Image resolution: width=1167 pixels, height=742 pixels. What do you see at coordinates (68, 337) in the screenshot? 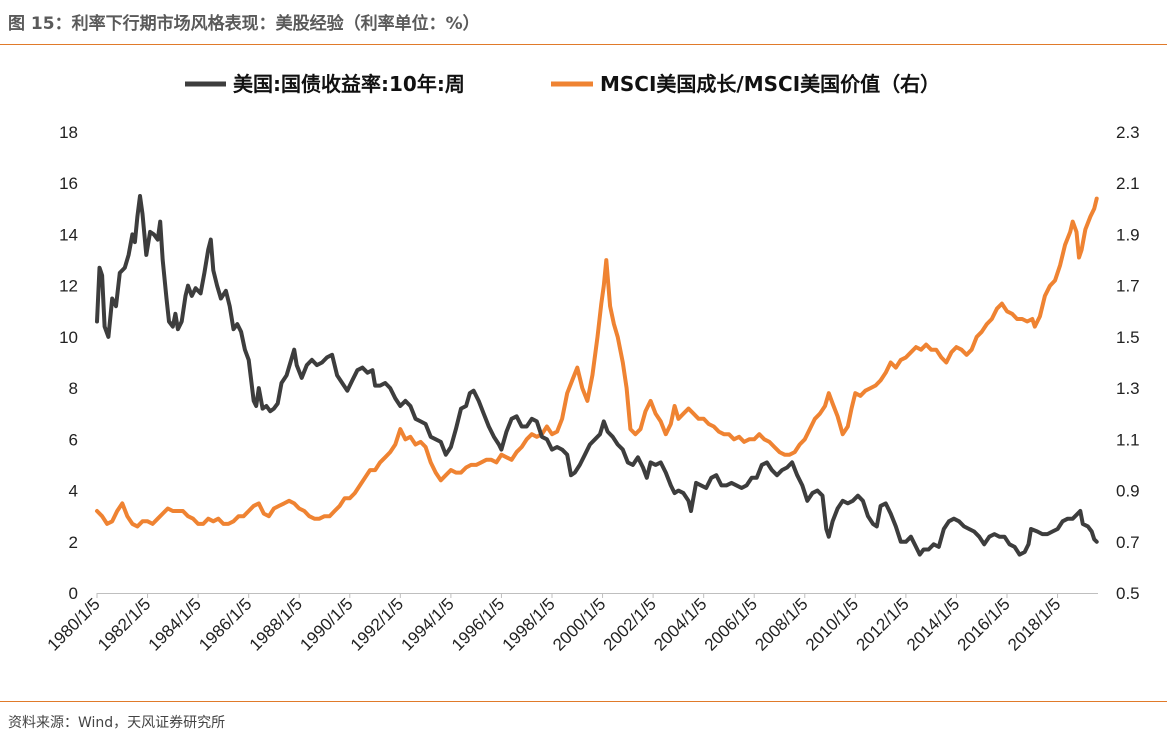
I see `y-left-tick-label: 10` at bounding box center [68, 337].